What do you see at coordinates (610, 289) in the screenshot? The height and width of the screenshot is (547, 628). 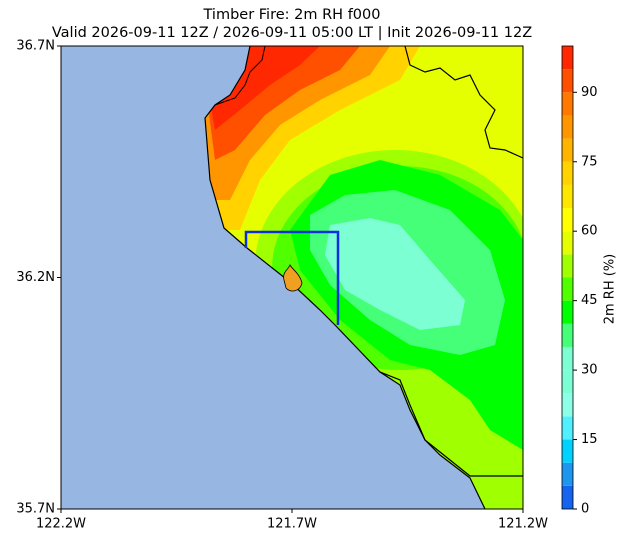 I see `colorbar-label: 2m RH (%)` at bounding box center [610, 289].